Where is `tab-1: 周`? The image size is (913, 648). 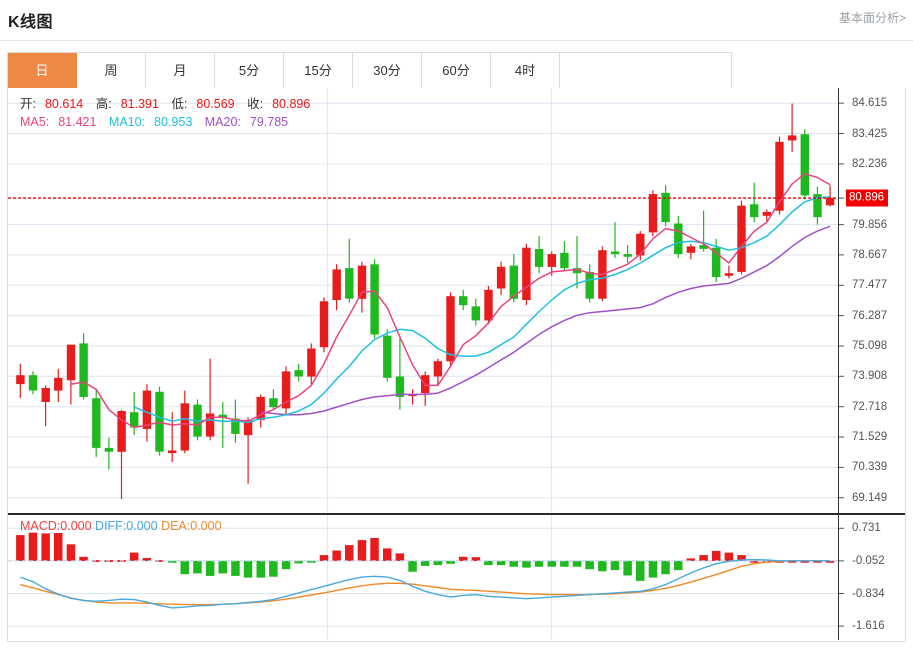
tab-1: 周 is located at coordinates (111, 70).